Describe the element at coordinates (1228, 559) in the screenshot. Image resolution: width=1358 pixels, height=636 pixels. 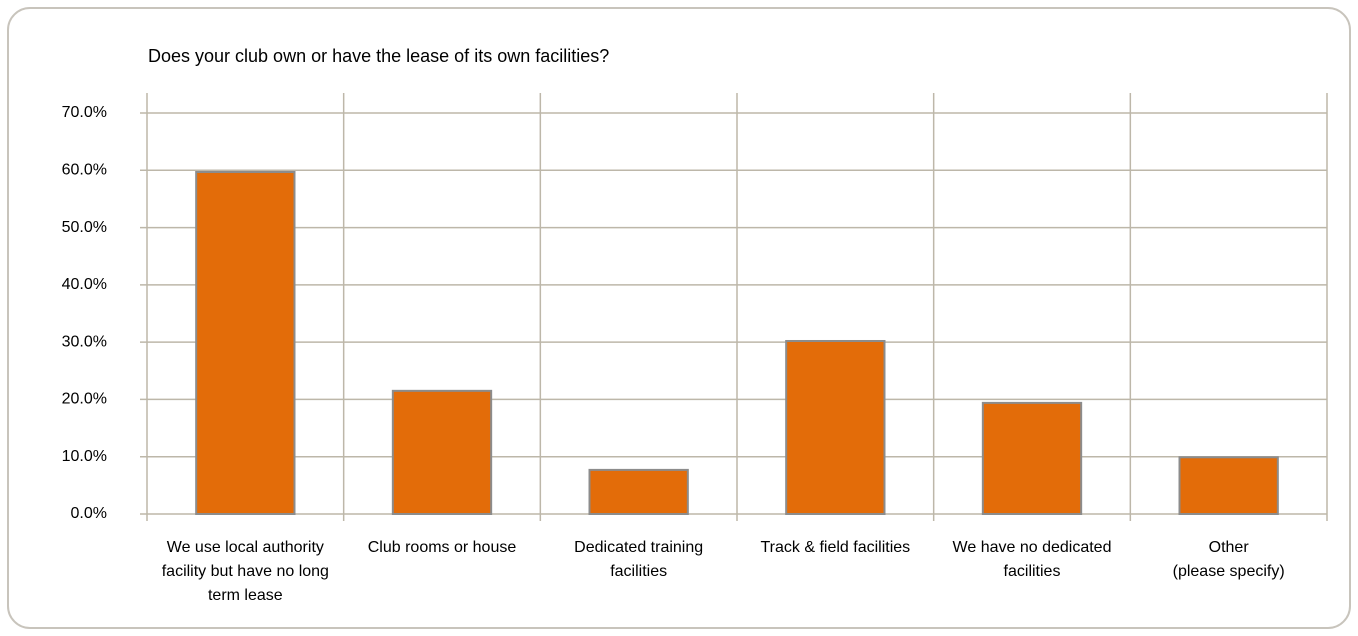
I see `x-tick-label: Other (please specify)` at that location.